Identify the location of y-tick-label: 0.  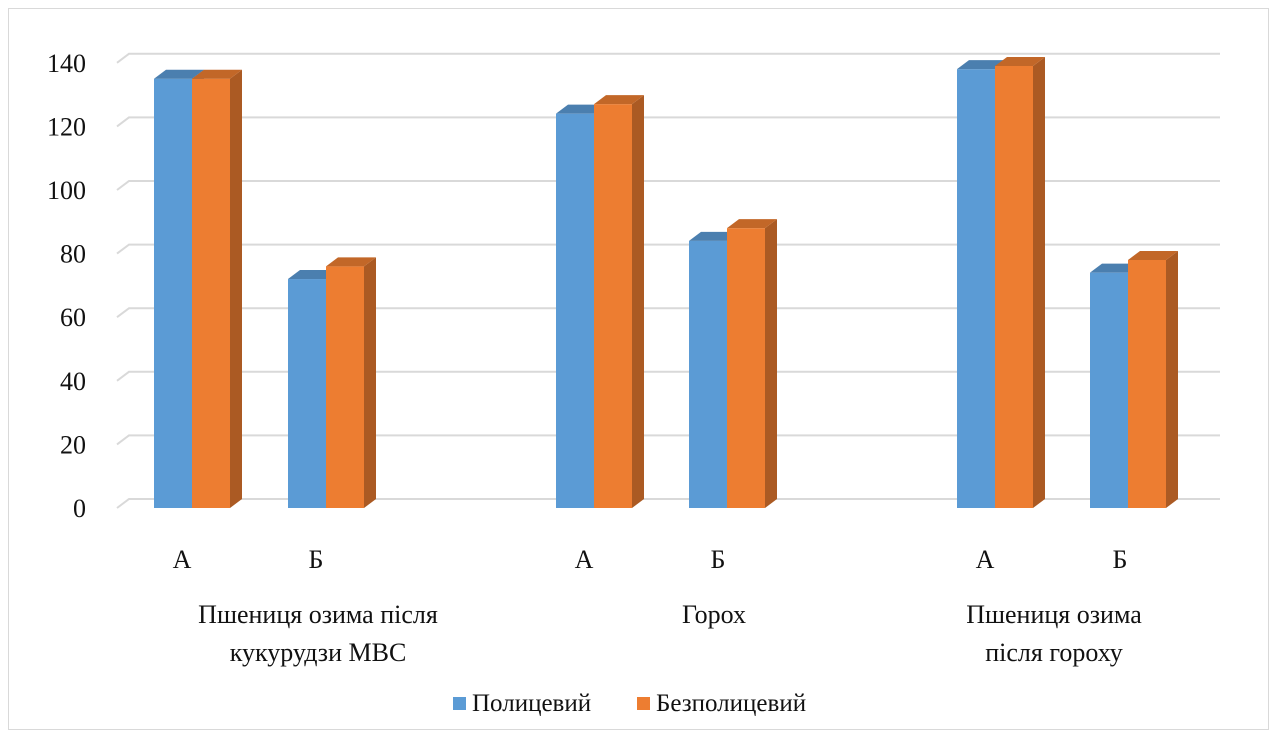
(79, 508).